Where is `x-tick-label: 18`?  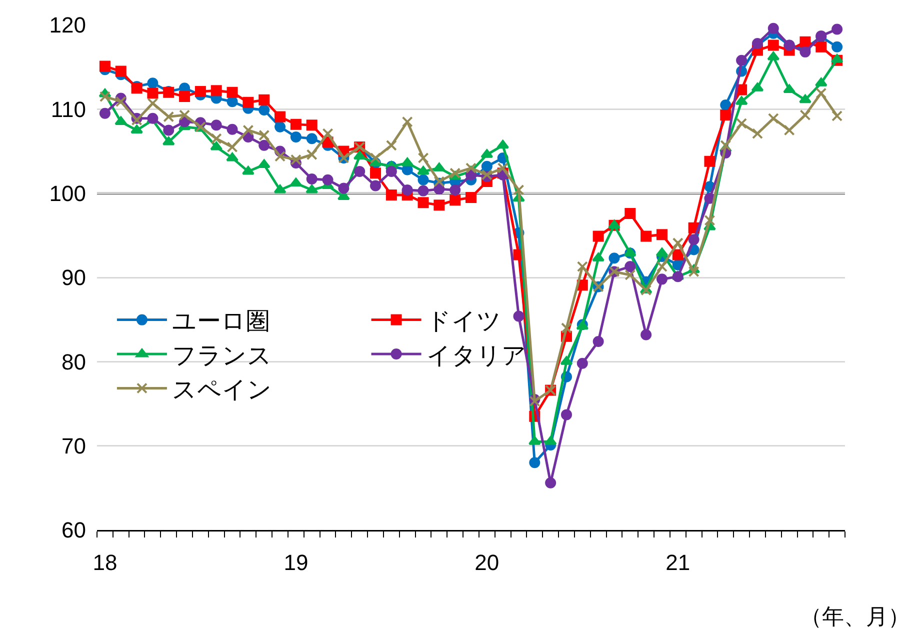
x-tick-label: 18 is located at coordinates (105, 562).